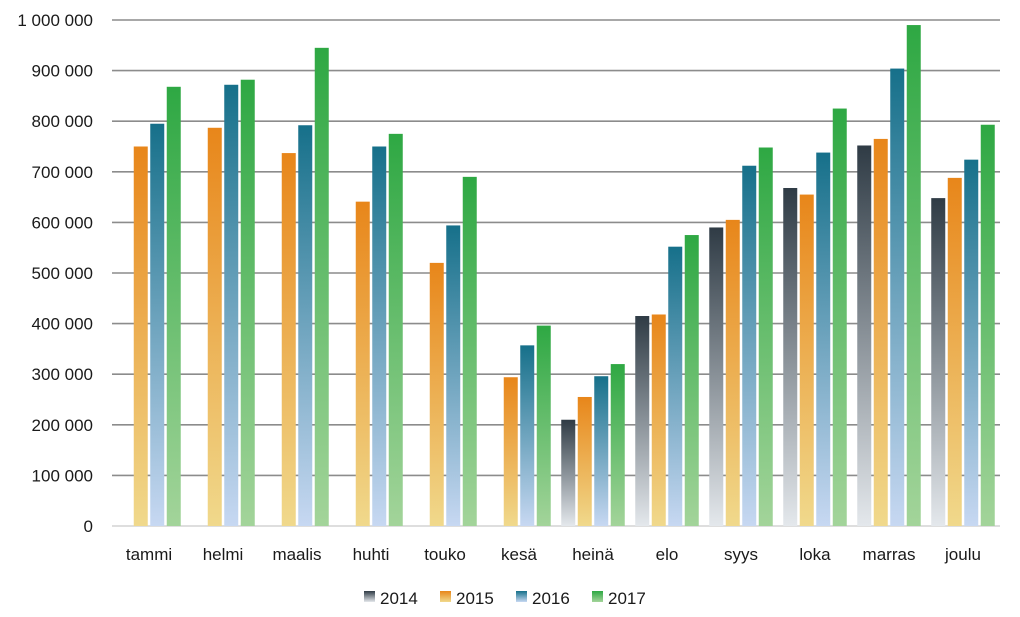 Image resolution: width=1020 pixels, height=617 pixels. What do you see at coordinates (62, 172) in the screenshot?
I see `y-tick-label: 700 000` at bounding box center [62, 172].